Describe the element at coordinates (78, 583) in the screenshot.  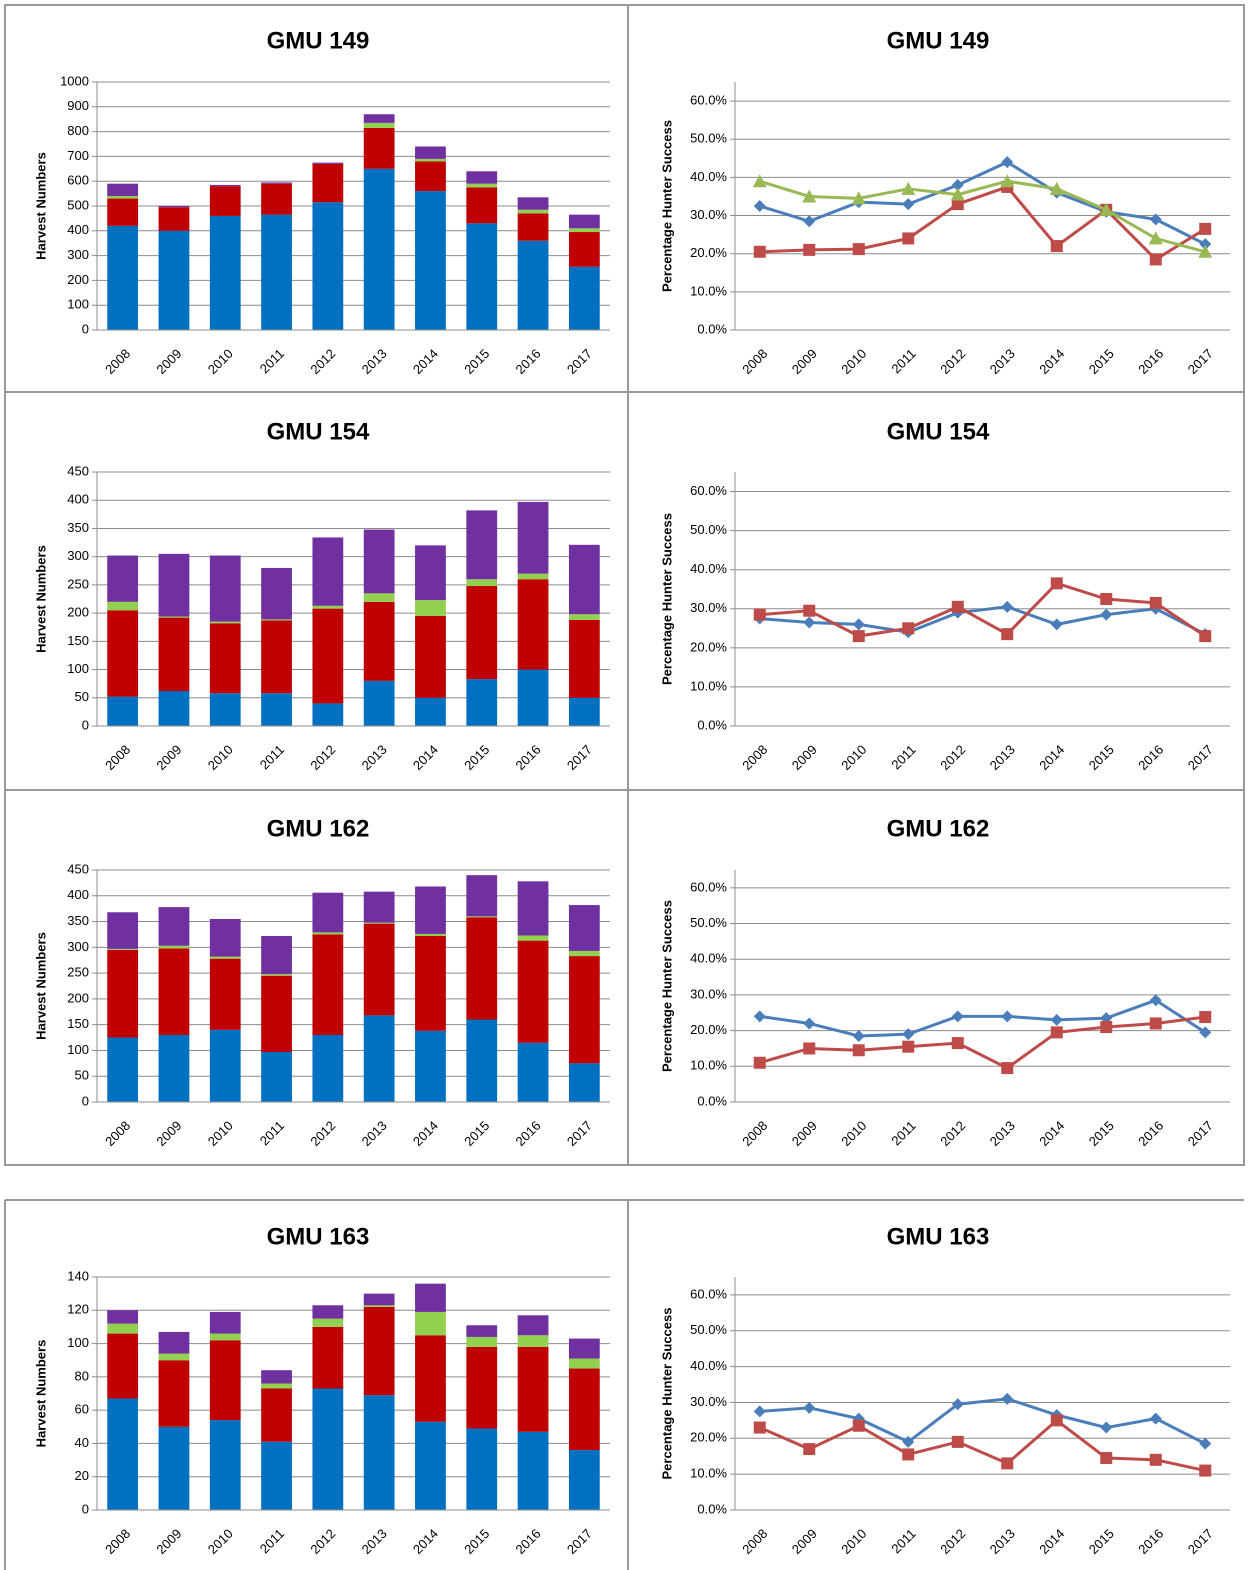
I see `y-tick-label: 250` at that location.